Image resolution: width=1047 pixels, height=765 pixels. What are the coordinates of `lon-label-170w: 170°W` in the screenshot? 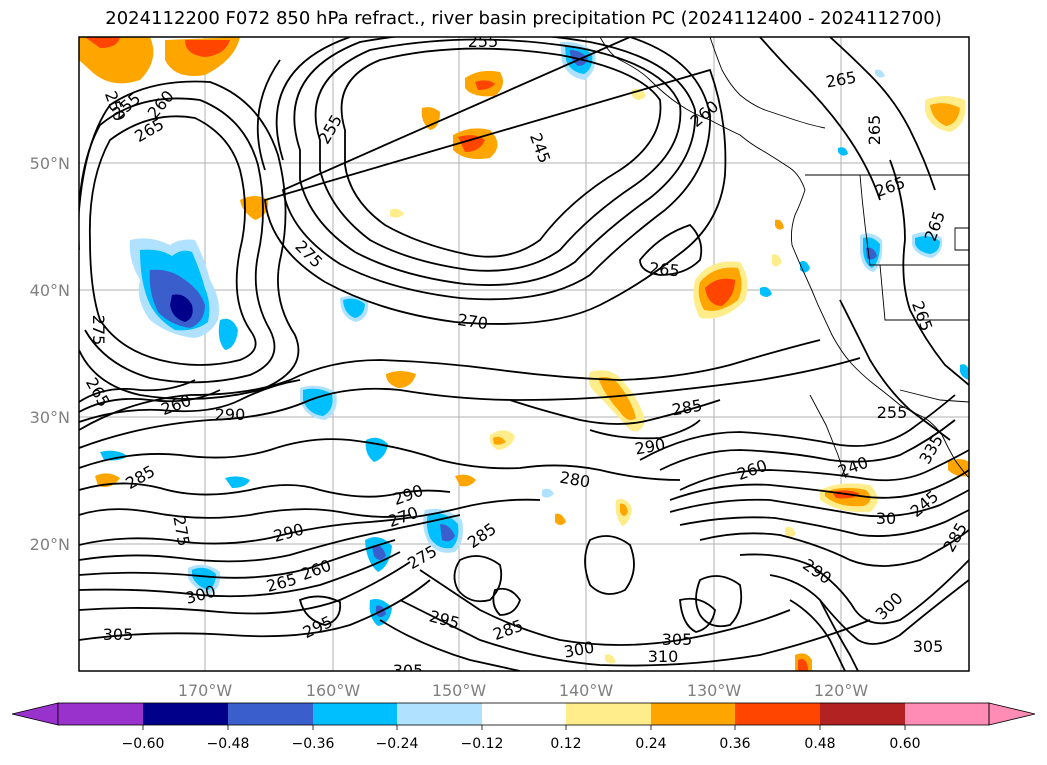 It's located at (205, 690).